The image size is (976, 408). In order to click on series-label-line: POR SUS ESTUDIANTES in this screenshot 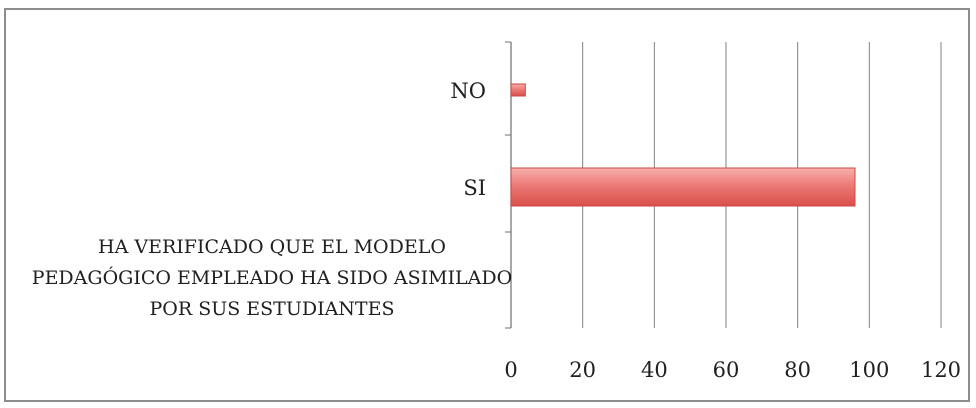, I will do `click(271, 309)`.